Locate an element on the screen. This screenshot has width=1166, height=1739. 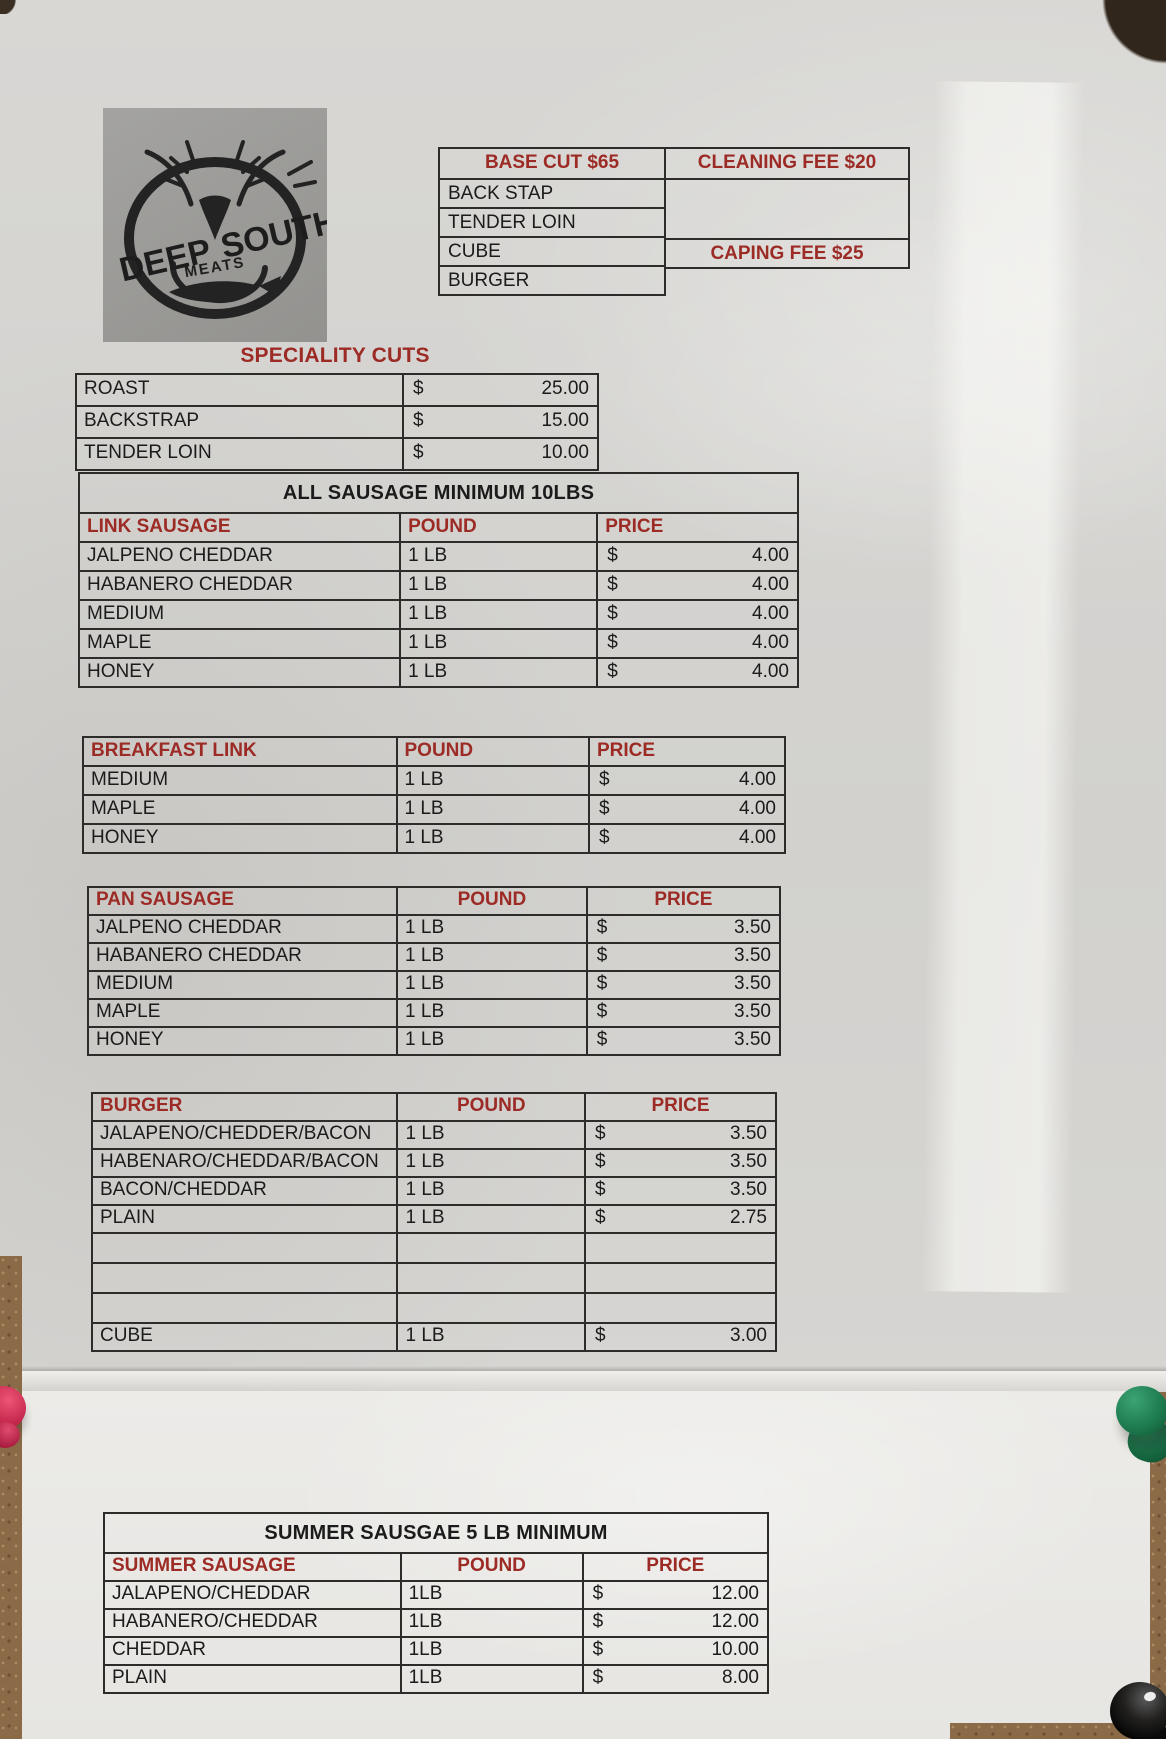
price-amount: 25.00 is located at coordinates (565, 388).